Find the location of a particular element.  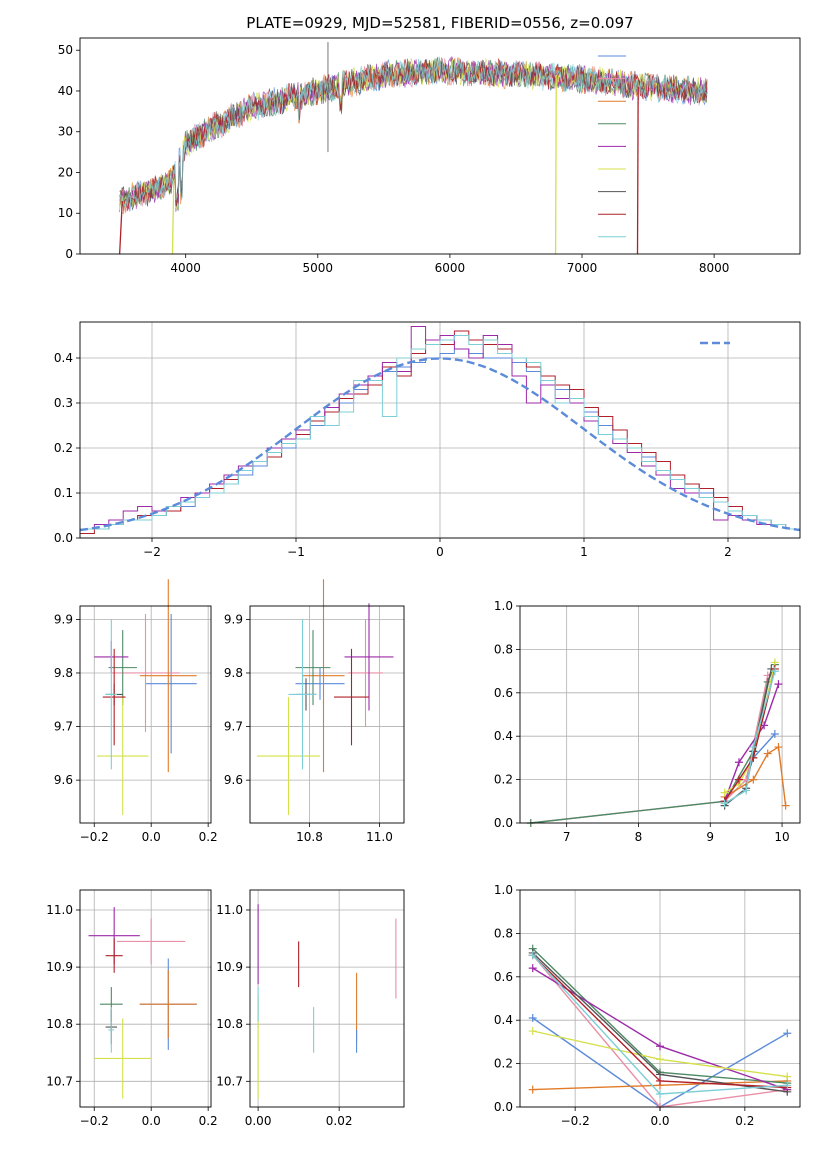

mass_vs_ebv-panel: 0.00 0.02 10.7 10.8 10.9 11.0 is located at coordinates (310, 1008).